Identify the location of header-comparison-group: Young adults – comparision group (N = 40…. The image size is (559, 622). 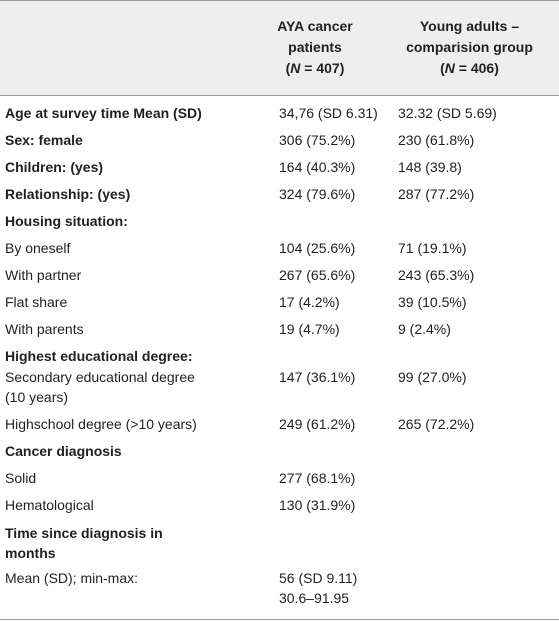
(469, 47).